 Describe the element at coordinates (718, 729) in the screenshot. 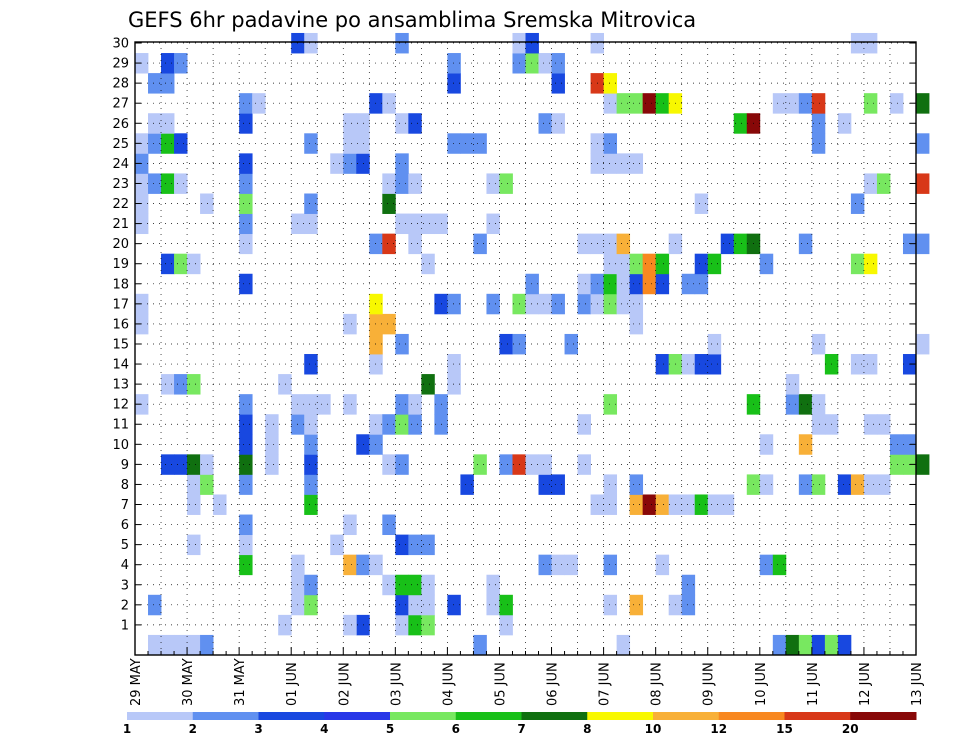

I see `colorbar-label: 12` at that location.